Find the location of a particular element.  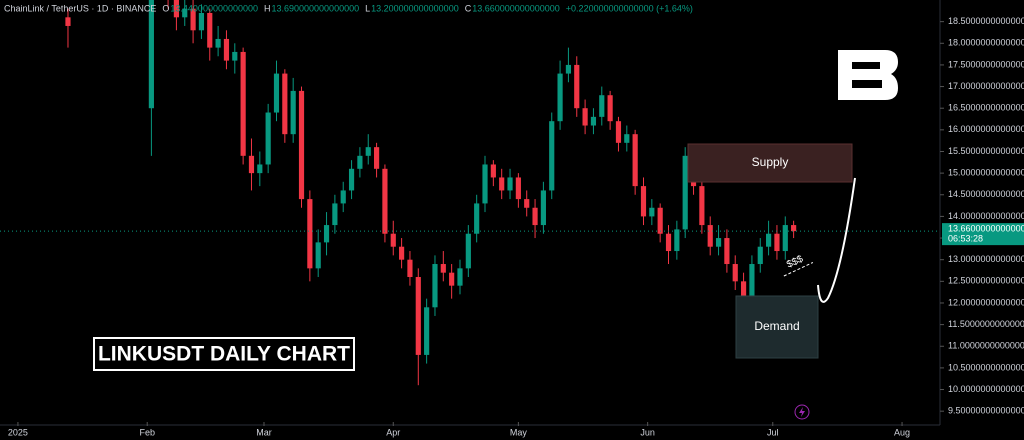

header-value: +0.220000000000000 (+1.64%) is located at coordinates (629, 8).